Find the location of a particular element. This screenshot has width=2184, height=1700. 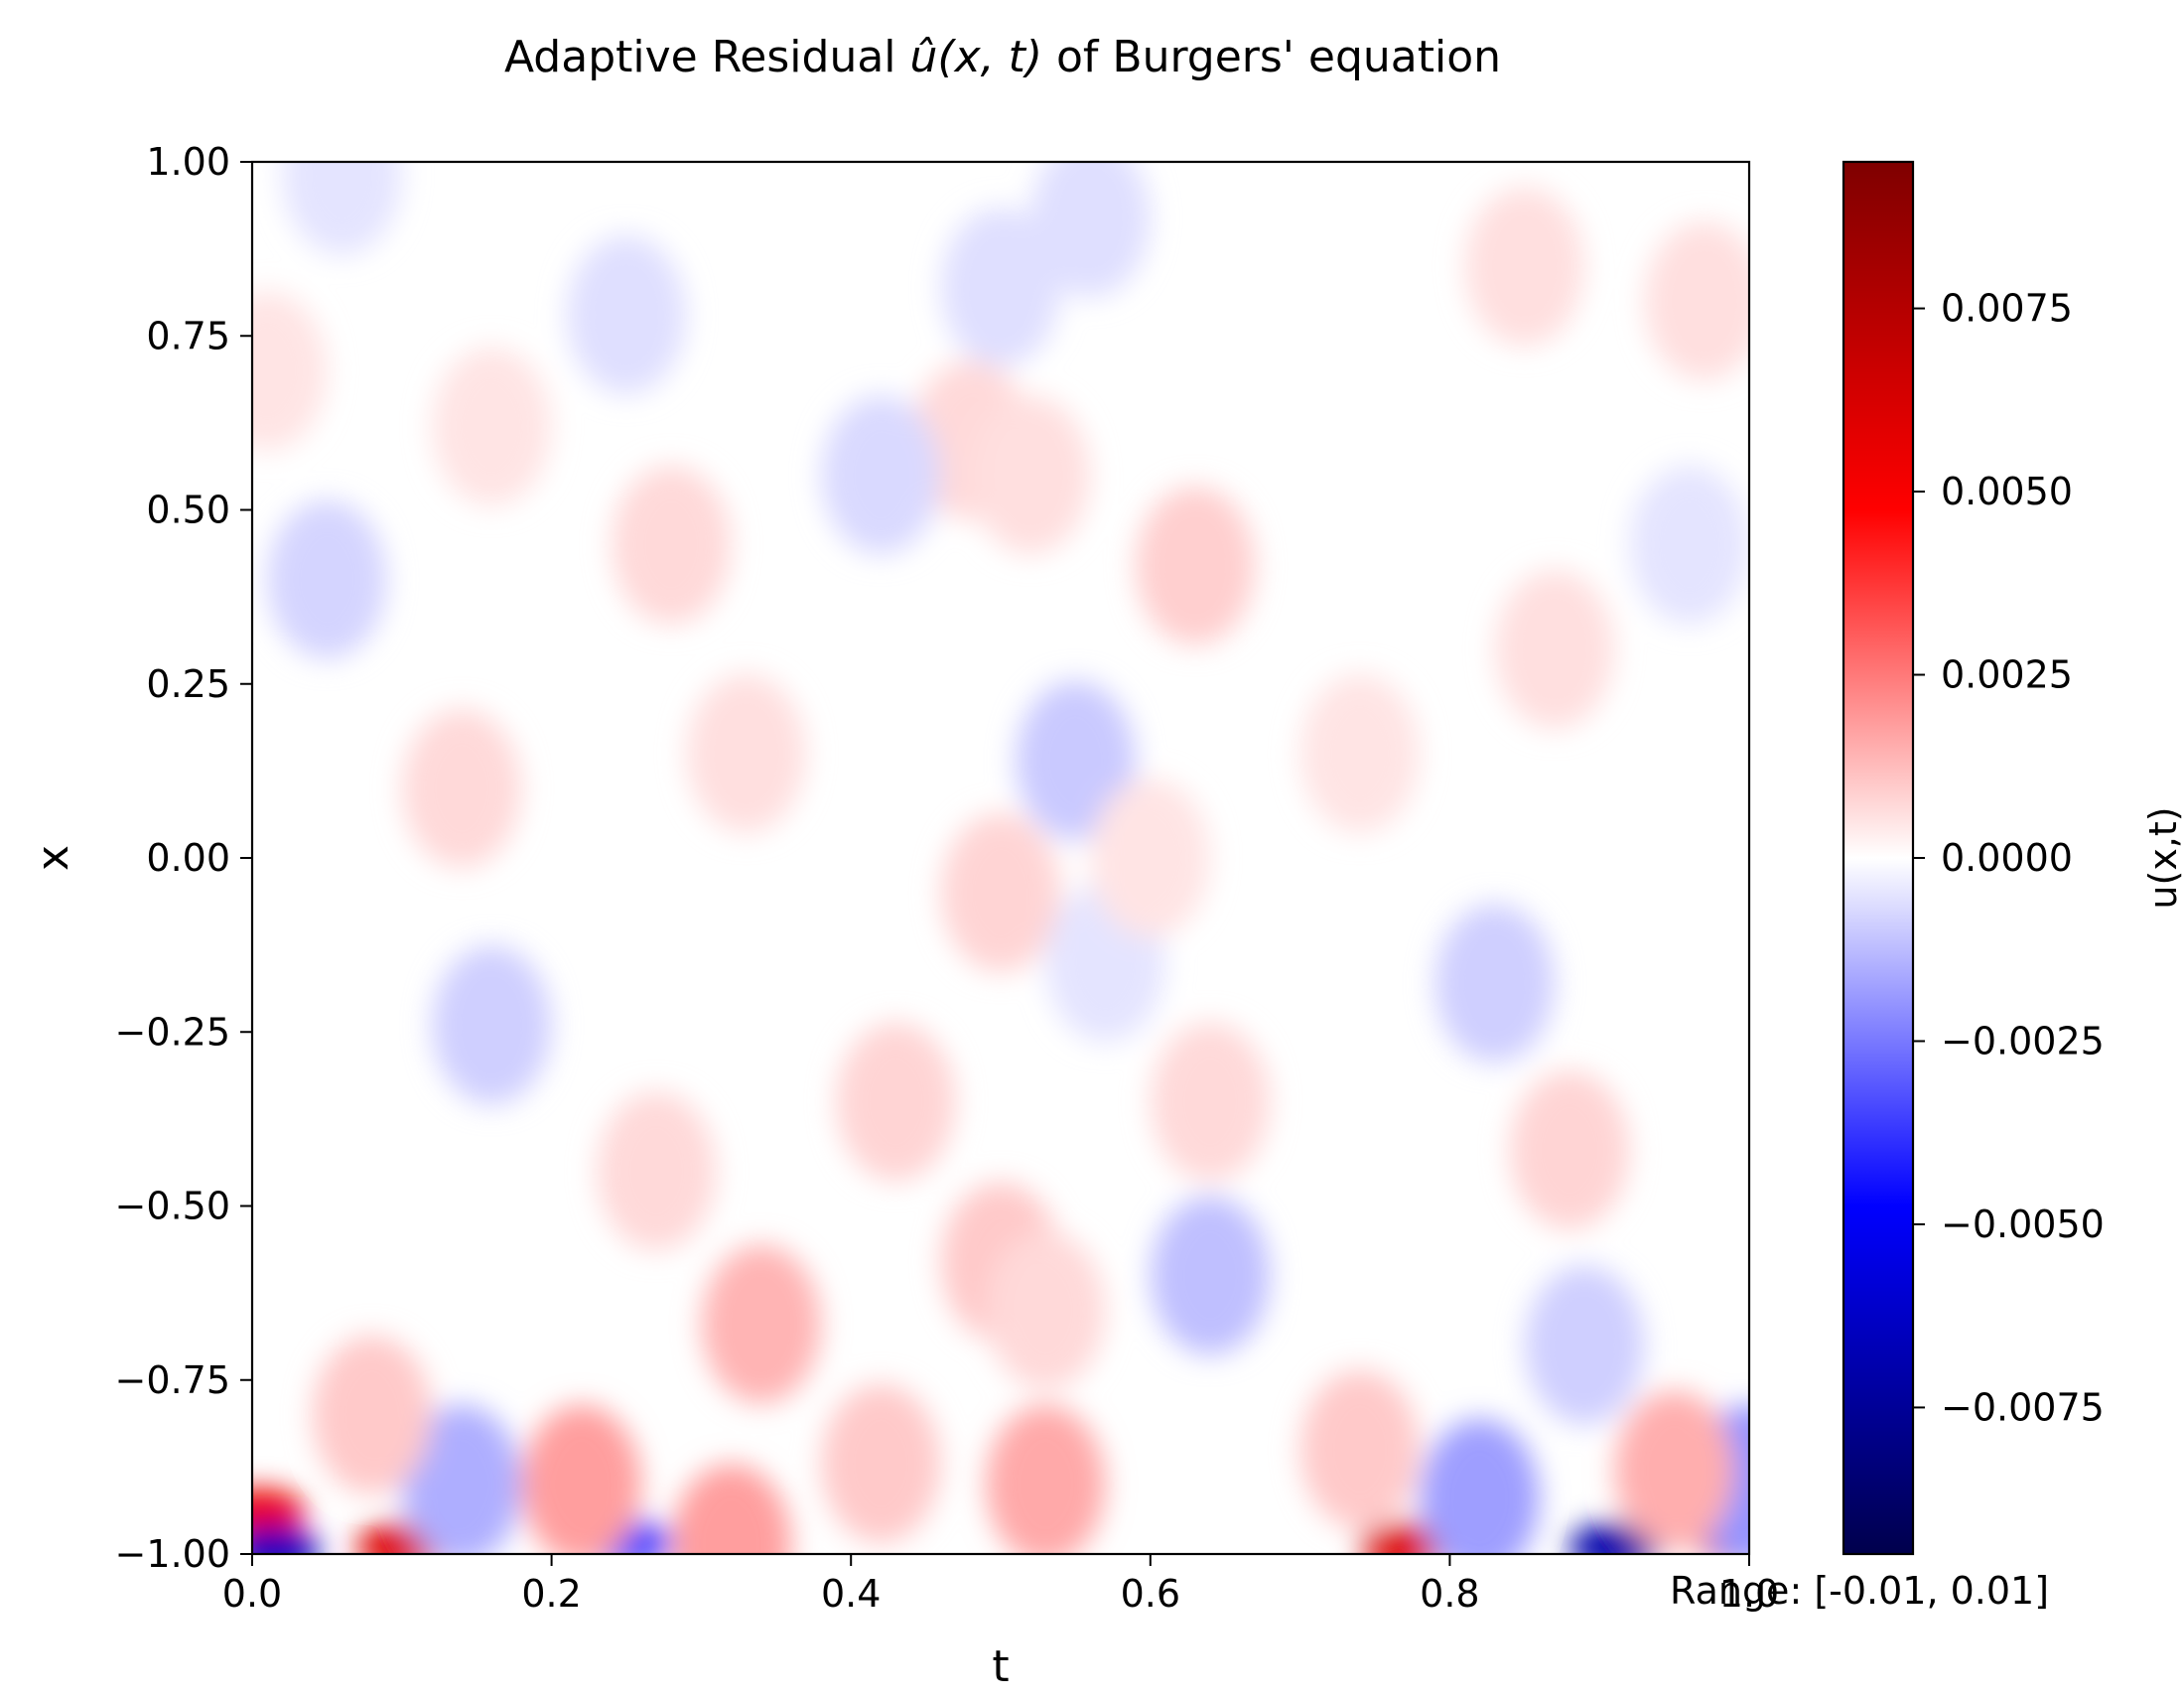

colorbar-tick-label: −0.0050 is located at coordinates (2023, 1225).